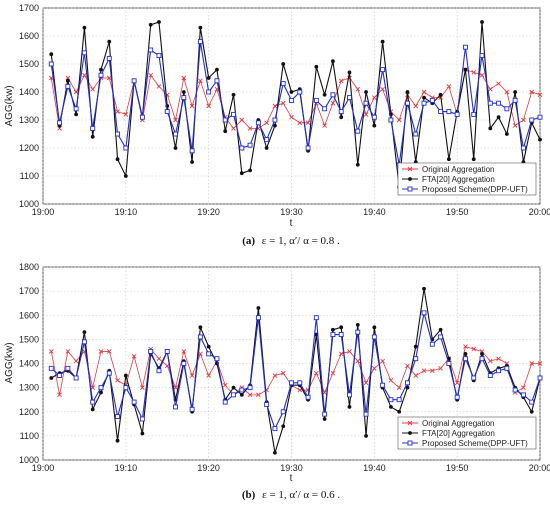 This screenshot has width=550, height=505. Describe the element at coordinates (291, 212) in the screenshot. I see `x-tick-label: 19:30` at that location.